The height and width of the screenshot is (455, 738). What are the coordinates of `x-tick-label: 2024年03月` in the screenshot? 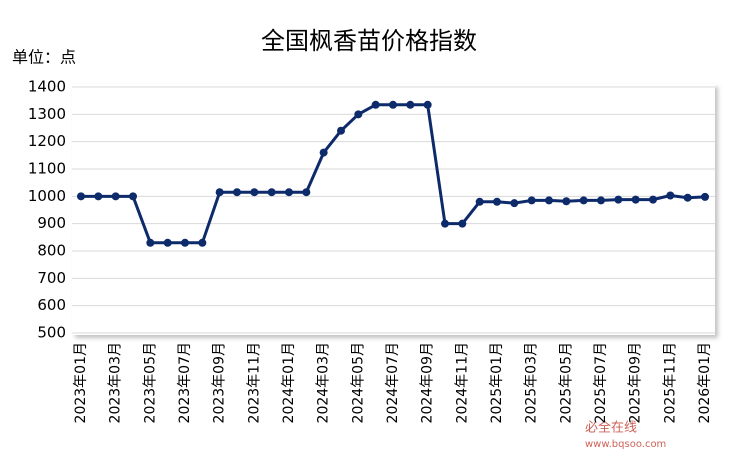 It's located at (324, 382).